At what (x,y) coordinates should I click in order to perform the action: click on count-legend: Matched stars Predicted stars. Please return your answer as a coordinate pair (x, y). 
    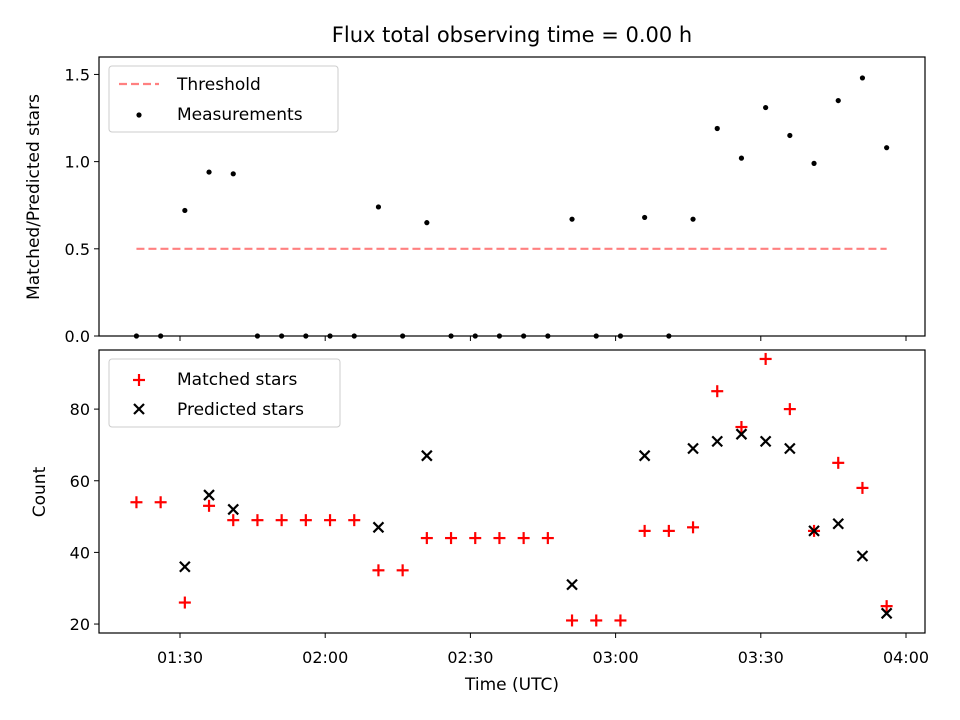
    Looking at the image, I should click on (224, 393).